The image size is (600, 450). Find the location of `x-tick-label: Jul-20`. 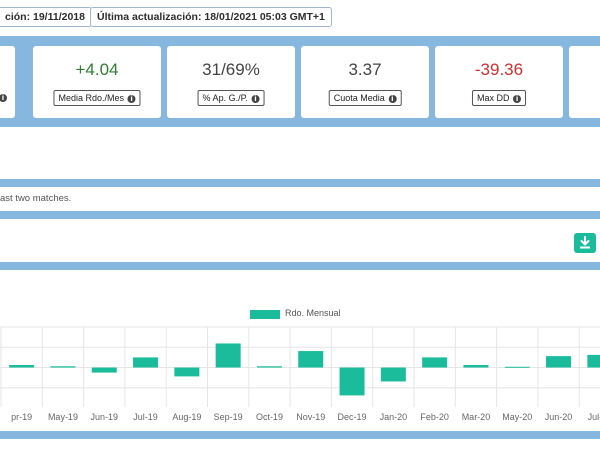

x-tick-label: Jul-20 is located at coordinates (594, 417).